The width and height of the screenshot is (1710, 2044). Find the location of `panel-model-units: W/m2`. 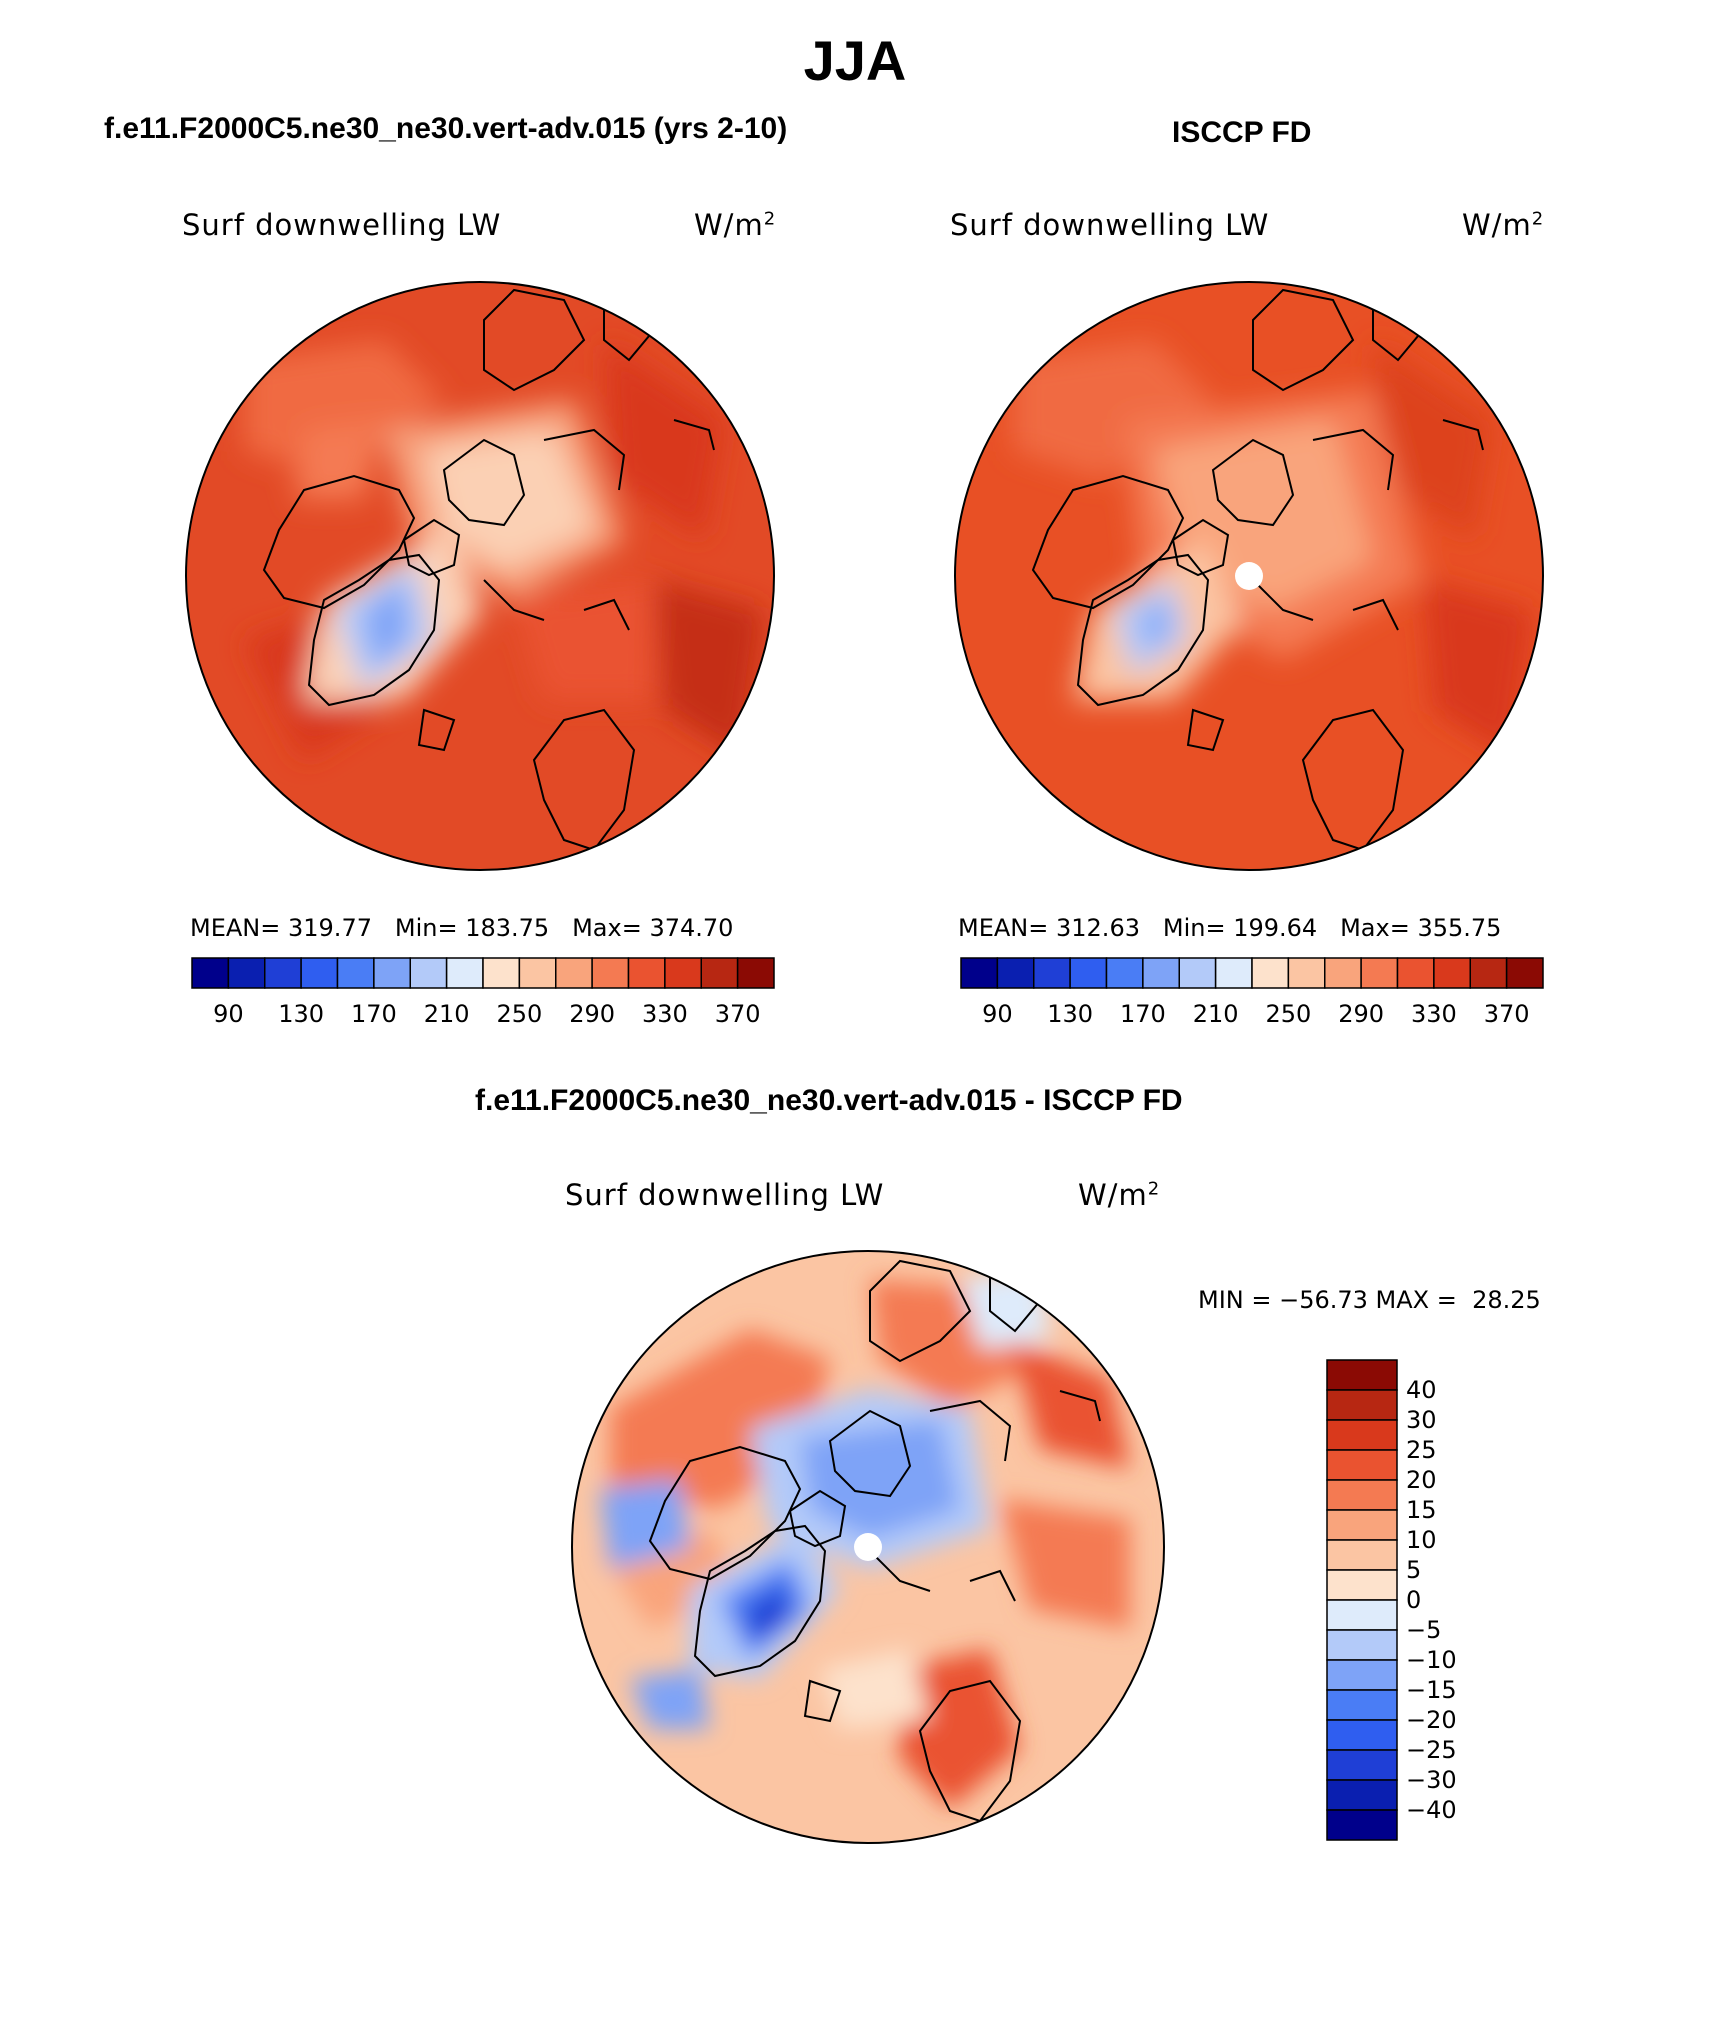

panel-model-units: W/m2 is located at coordinates (735, 225).